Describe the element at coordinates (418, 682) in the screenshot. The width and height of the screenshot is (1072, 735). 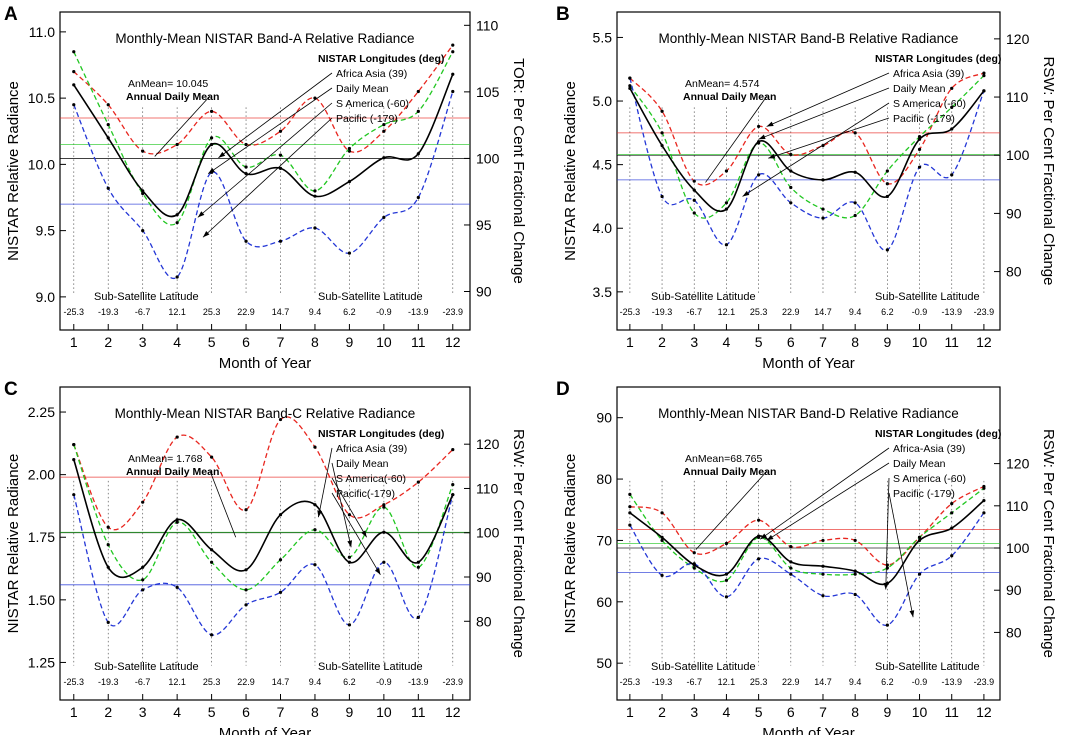
I see `lat-tick-label: -13.9` at that location.